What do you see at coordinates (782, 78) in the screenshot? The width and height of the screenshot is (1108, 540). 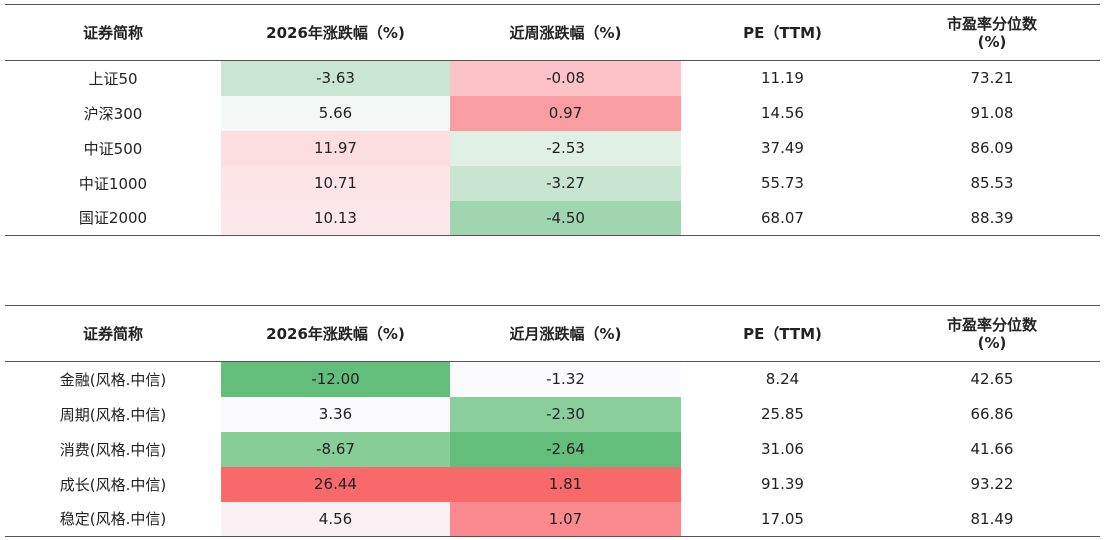 I see `cell-pe-ttm: 11.19` at bounding box center [782, 78].